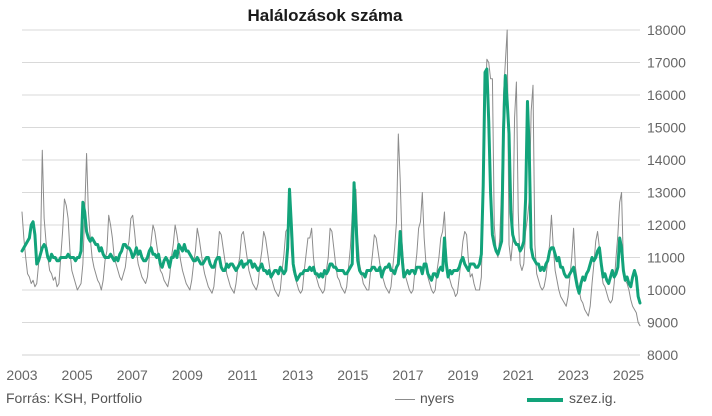 The image size is (712, 416). What do you see at coordinates (407, 375) in the screenshot?
I see `x-tick-label: 2017` at bounding box center [407, 375].